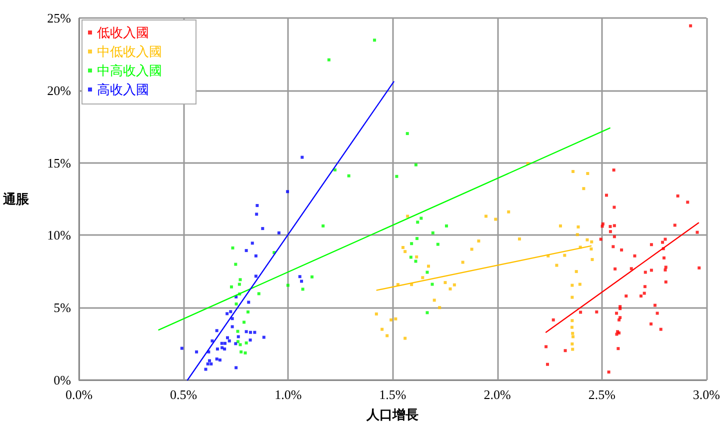 The height and width of the screenshot is (430, 723). What do you see at coordinates (129, 70) in the screenshot?
I see `legend-label: 中高收入國` at bounding box center [129, 70].